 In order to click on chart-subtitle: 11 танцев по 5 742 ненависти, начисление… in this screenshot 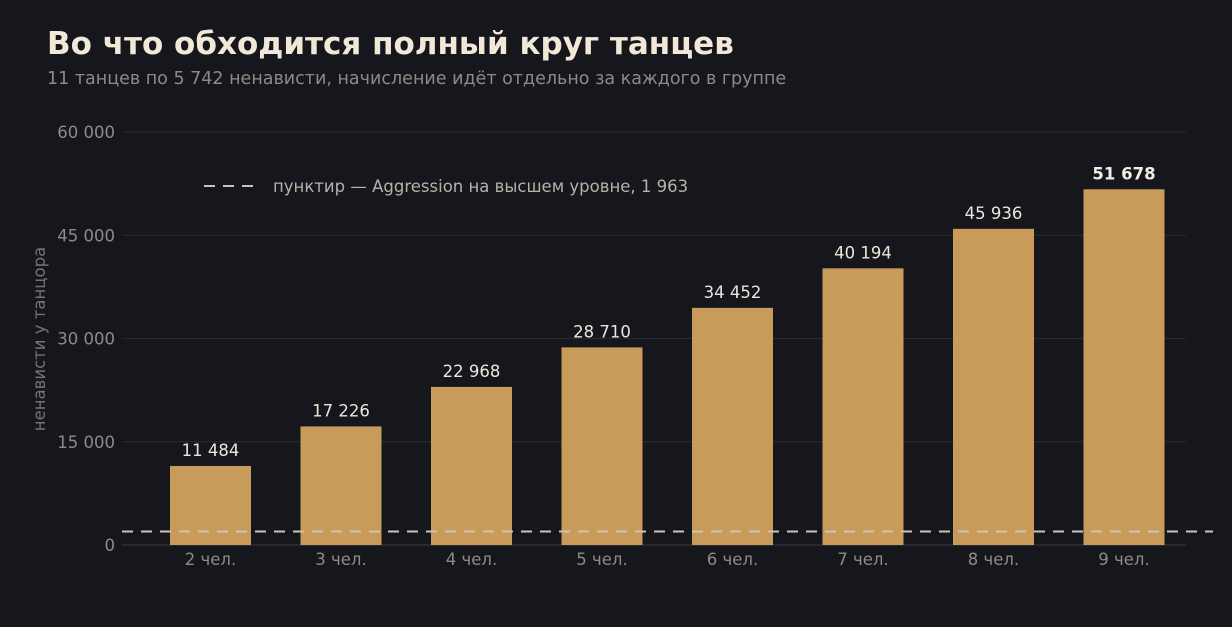, I will do `click(416, 79)`.